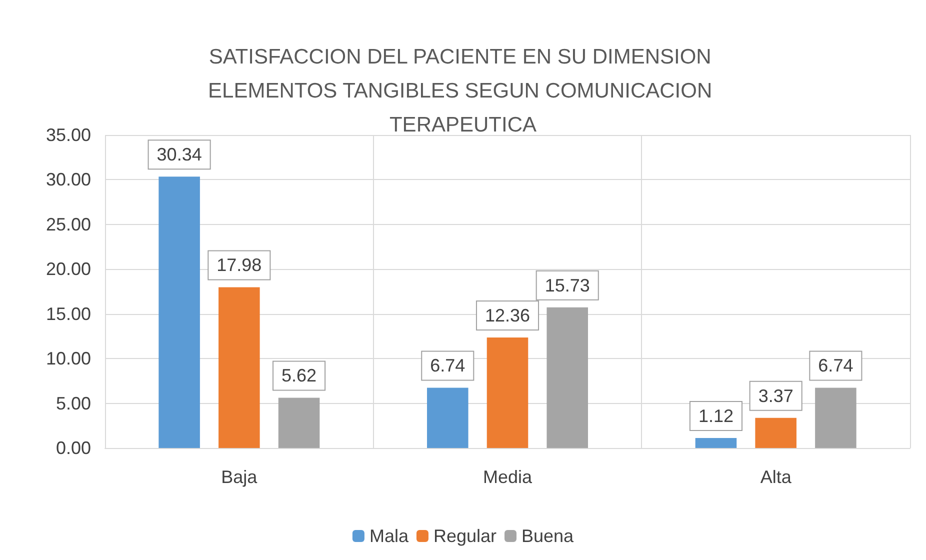 The width and height of the screenshot is (926, 560). I want to click on x-tick-label: Media, so click(507, 477).